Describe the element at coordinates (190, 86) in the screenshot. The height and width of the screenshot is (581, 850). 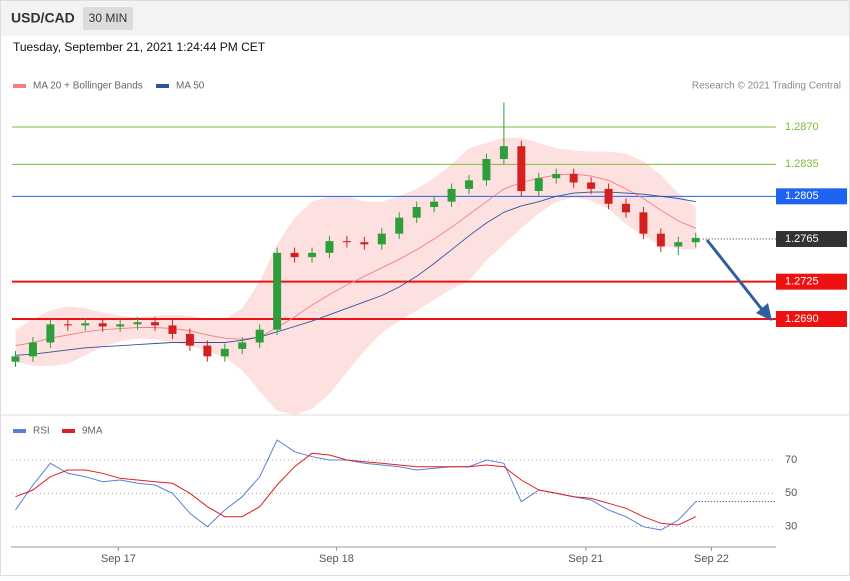
I see `legend-label: MA 50` at that location.